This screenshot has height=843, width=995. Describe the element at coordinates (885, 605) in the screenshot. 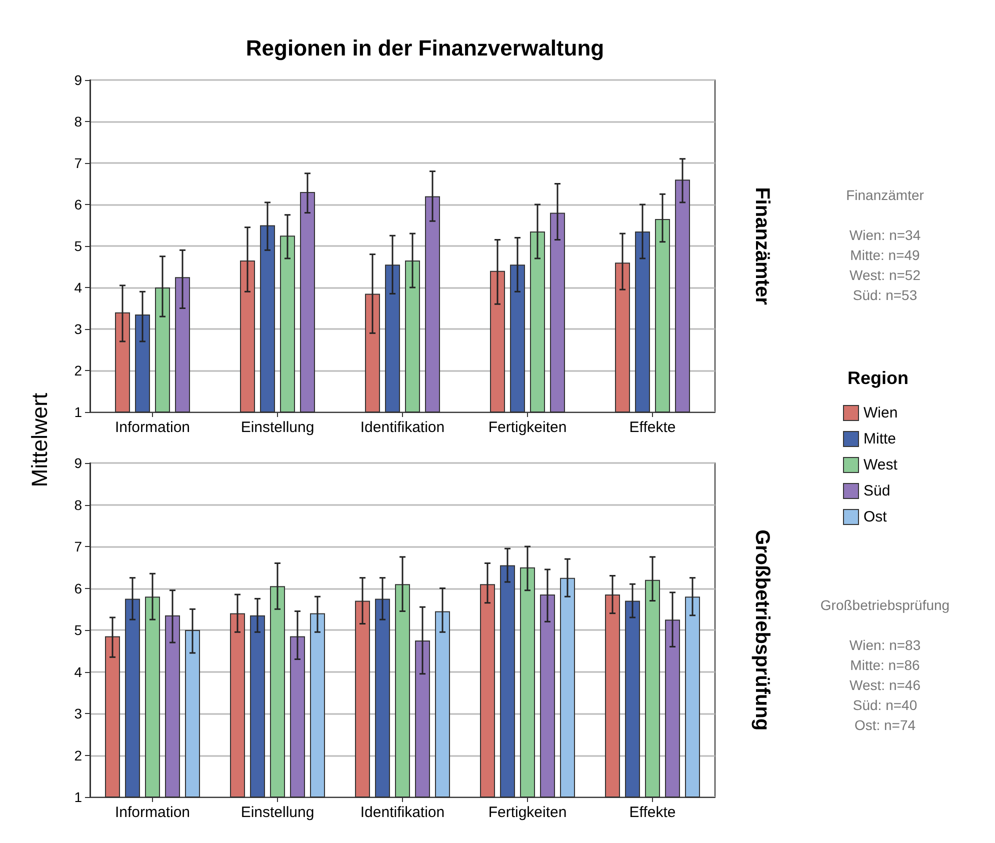

I see `text: Großbetriebsprüfung` at that location.